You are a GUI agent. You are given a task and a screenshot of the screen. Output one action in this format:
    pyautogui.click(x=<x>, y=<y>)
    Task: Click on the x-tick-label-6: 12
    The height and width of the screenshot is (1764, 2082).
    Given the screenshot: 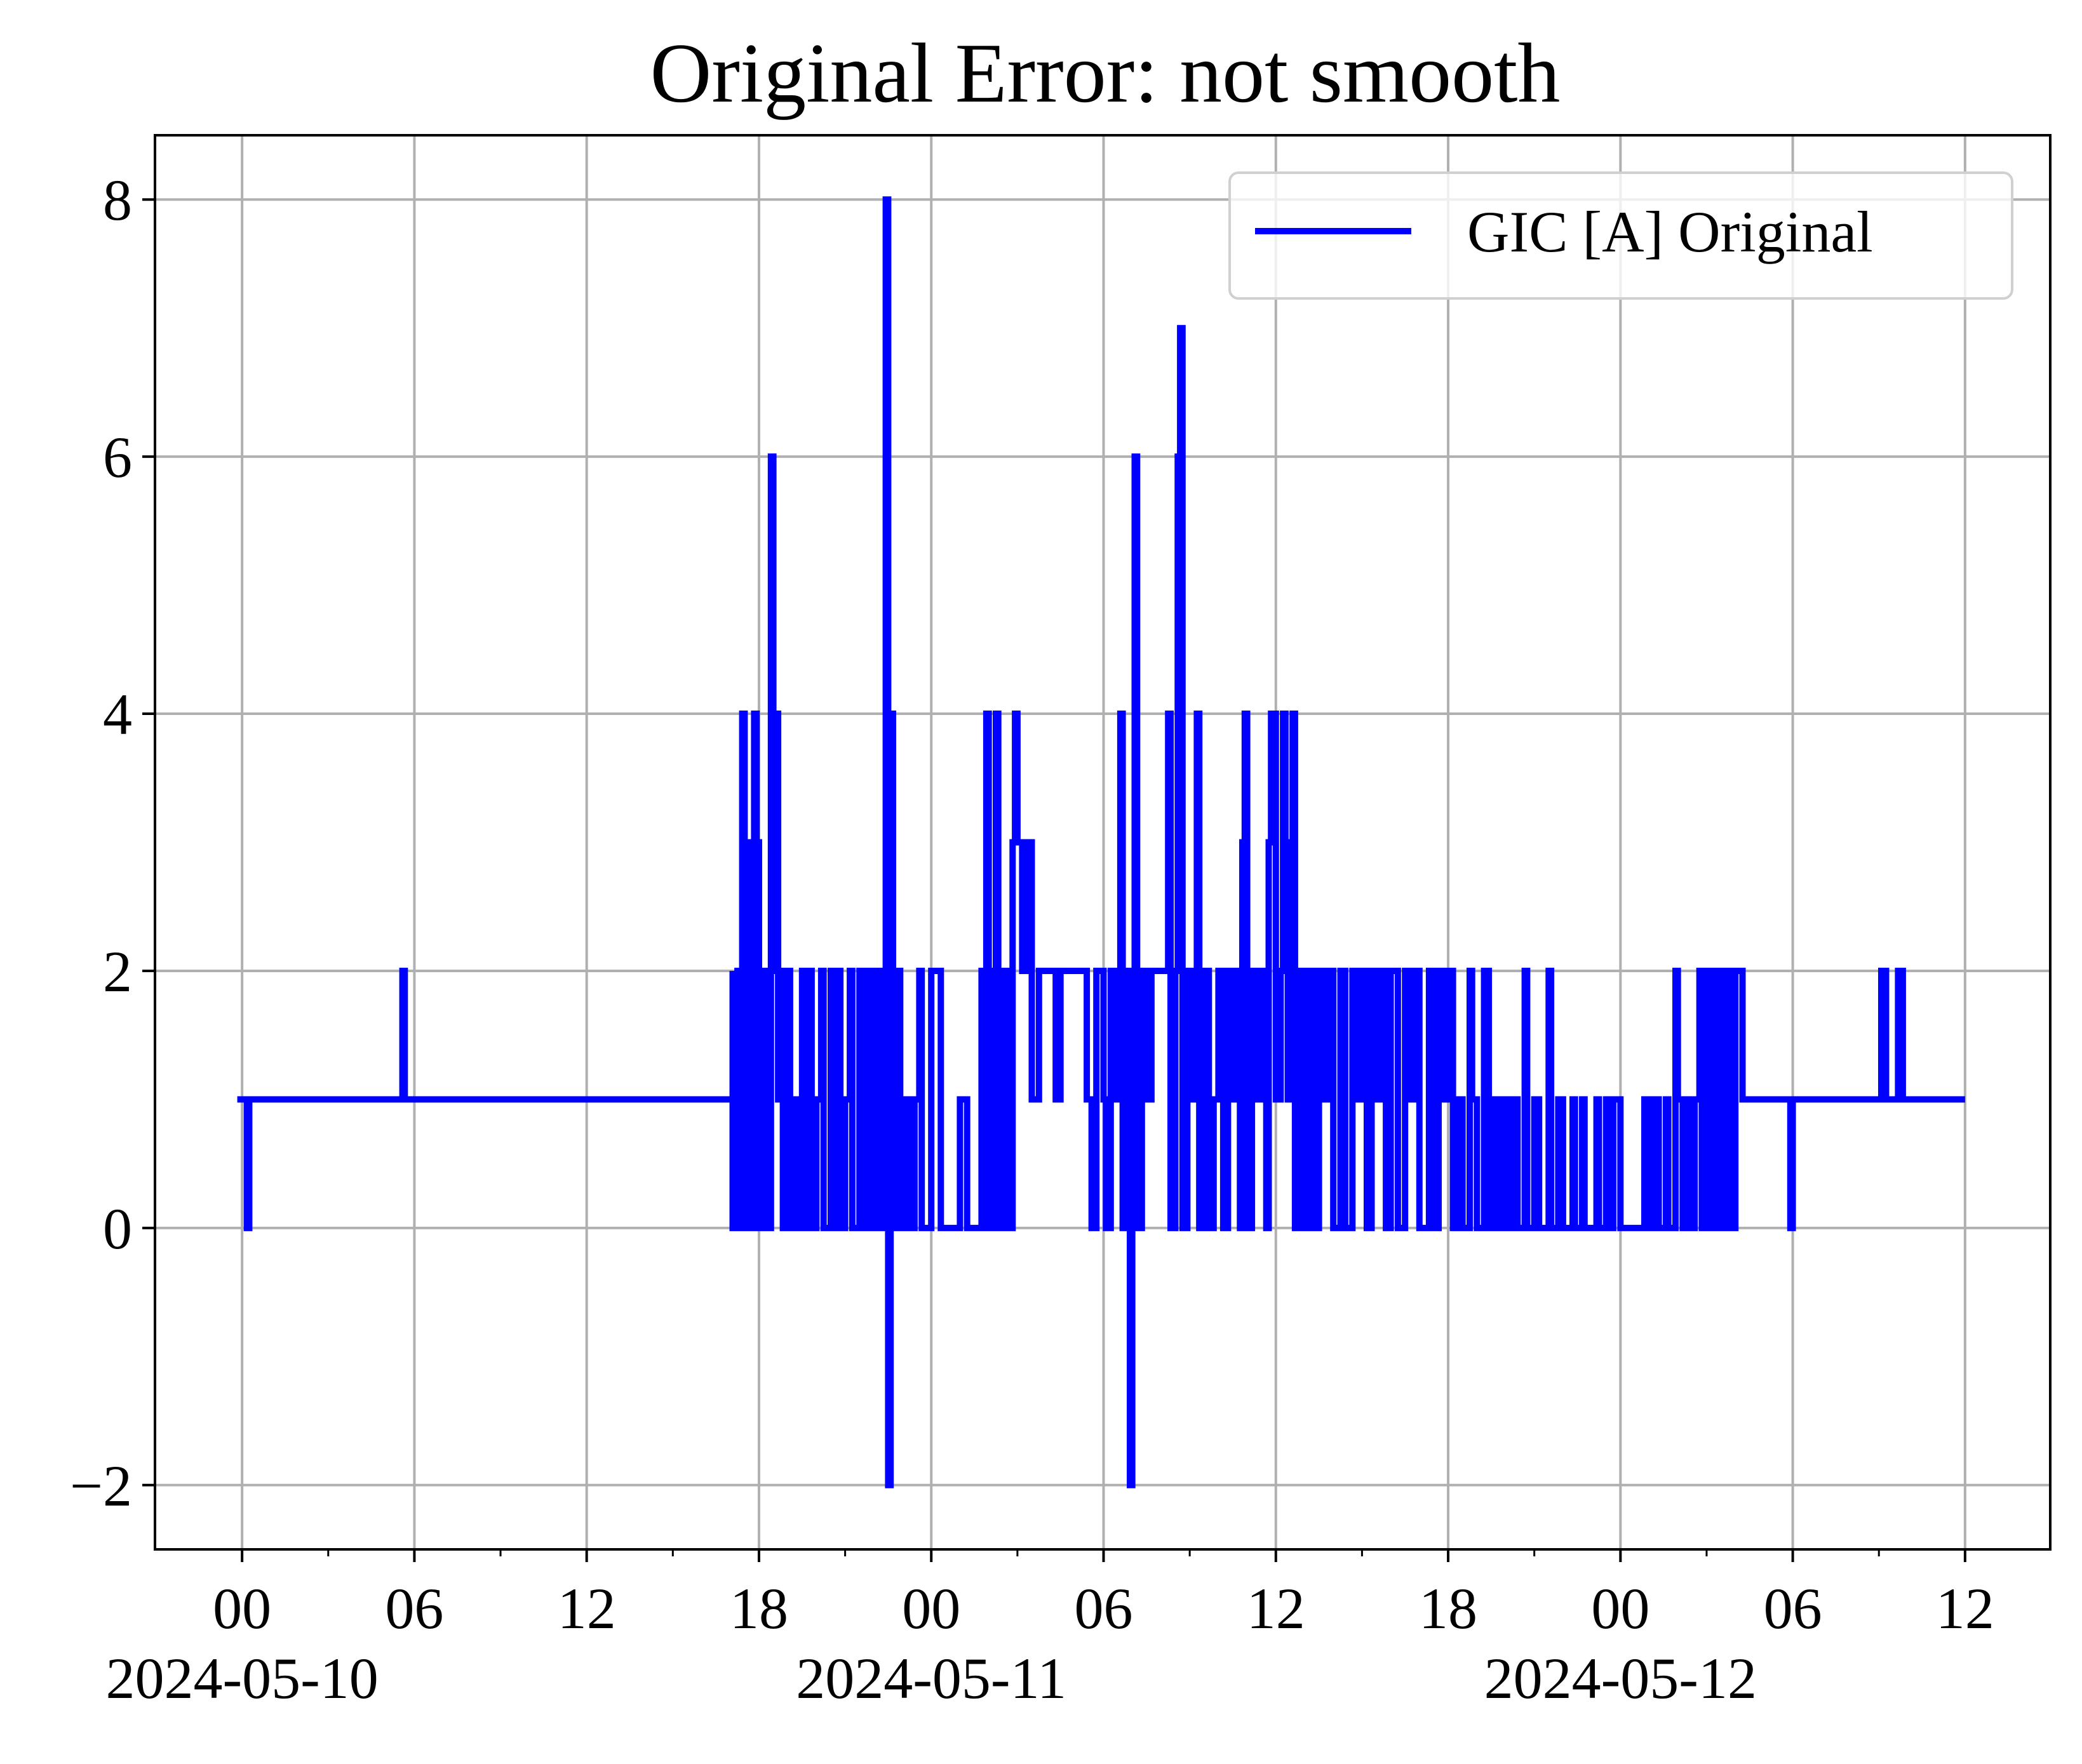 What is the action you would take?
    pyautogui.click(x=1276, y=1608)
    